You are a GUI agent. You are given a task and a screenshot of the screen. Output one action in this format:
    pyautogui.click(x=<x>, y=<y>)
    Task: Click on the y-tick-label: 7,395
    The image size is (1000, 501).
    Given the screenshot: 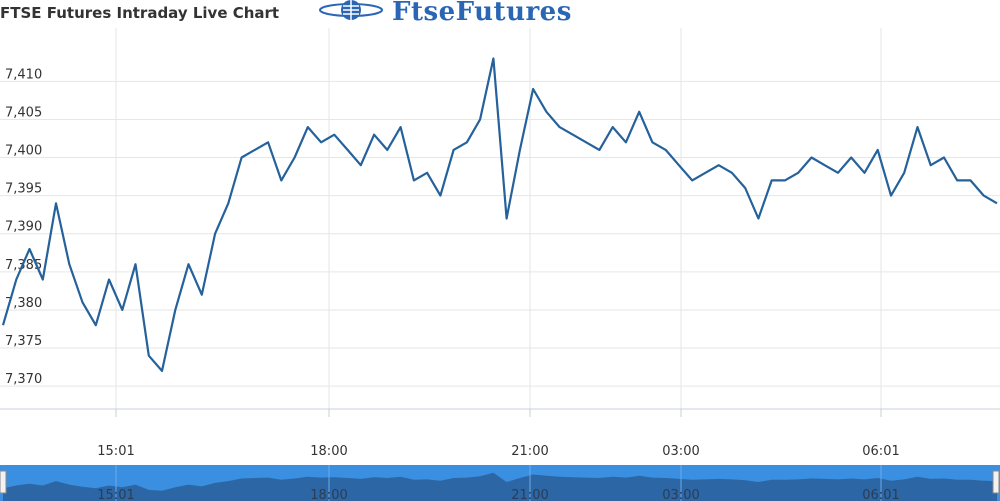 What is the action you would take?
    pyautogui.click(x=23, y=189)
    